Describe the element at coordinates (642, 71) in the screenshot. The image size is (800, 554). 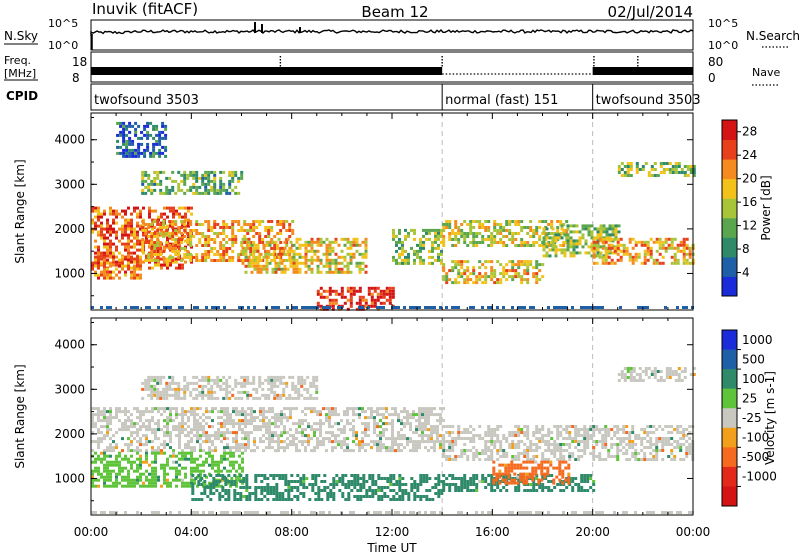
I see `freq-band` at that location.